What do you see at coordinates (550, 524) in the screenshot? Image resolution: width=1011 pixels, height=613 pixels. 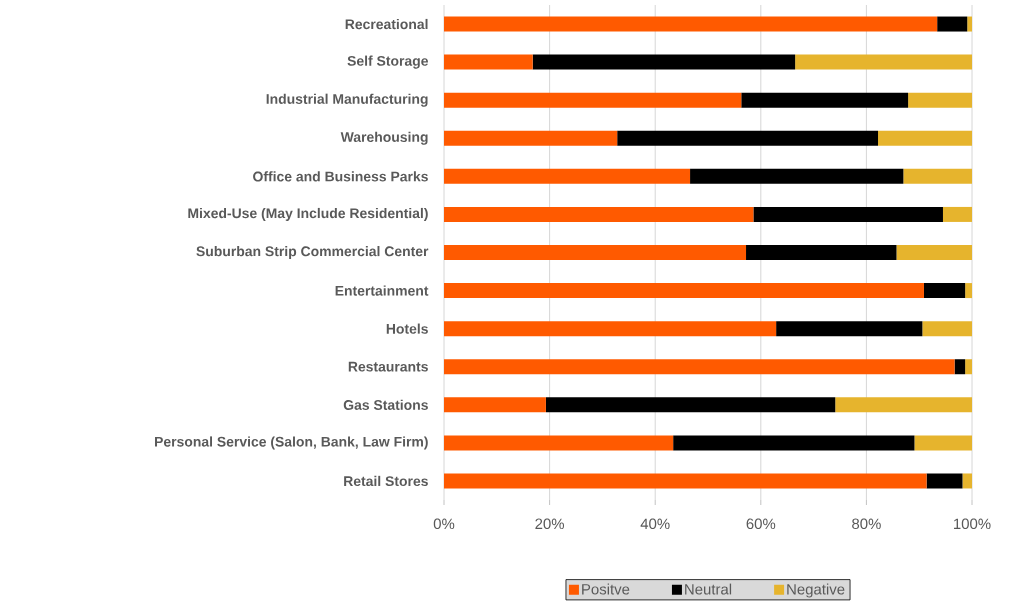 I see `x-tick-label: 20%` at bounding box center [550, 524].